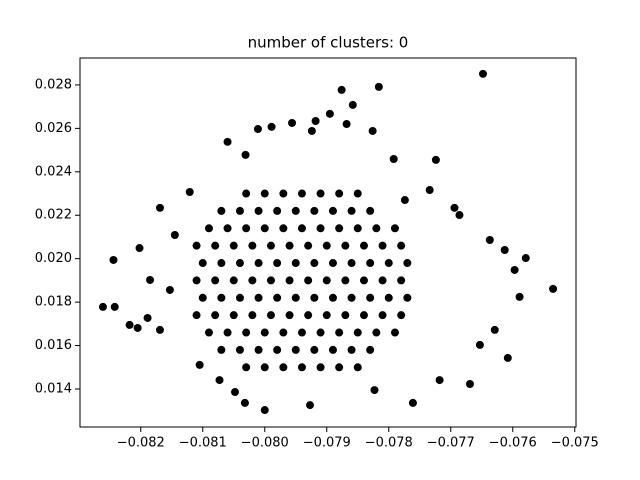  I want to click on x-tick-label: −0.081, so click(203, 443).